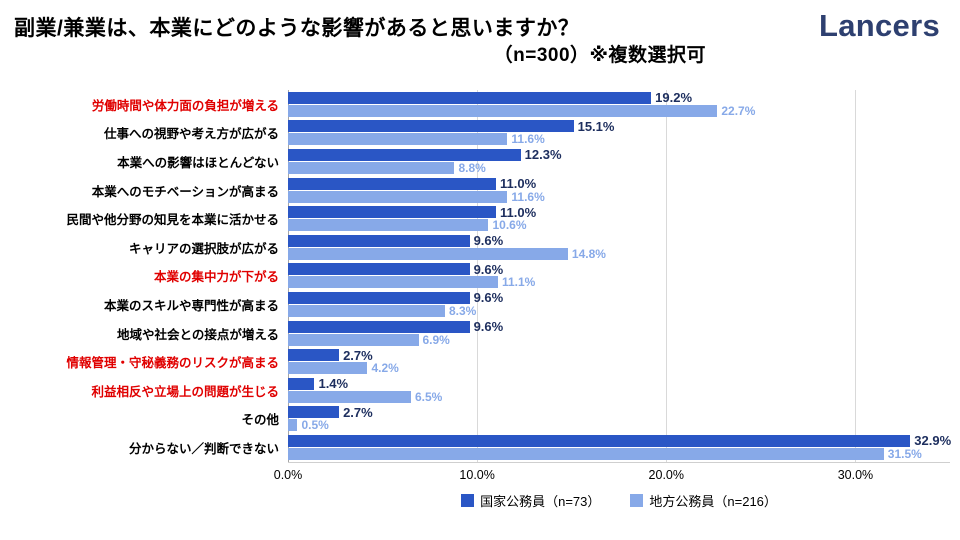  I want to click on legend-item: 国家公務員（n=73）, so click(530, 500).